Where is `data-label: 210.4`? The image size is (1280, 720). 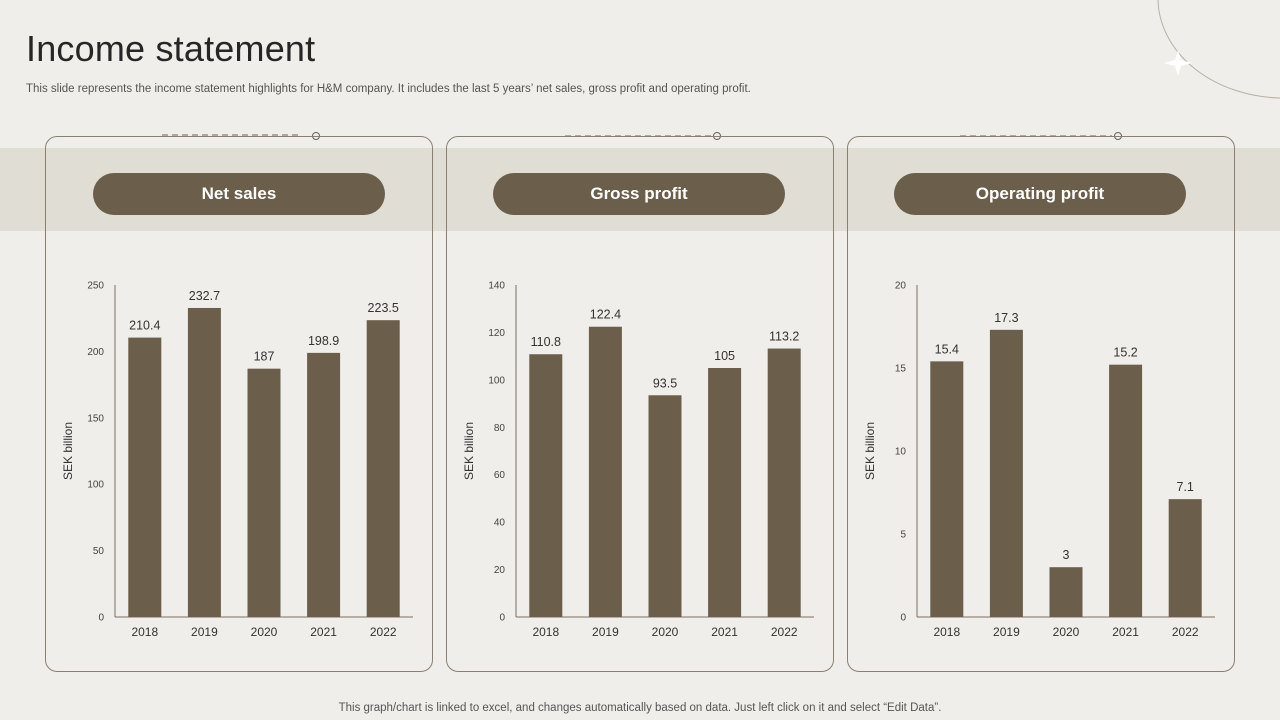 data-label: 210.4 is located at coordinates (144, 326).